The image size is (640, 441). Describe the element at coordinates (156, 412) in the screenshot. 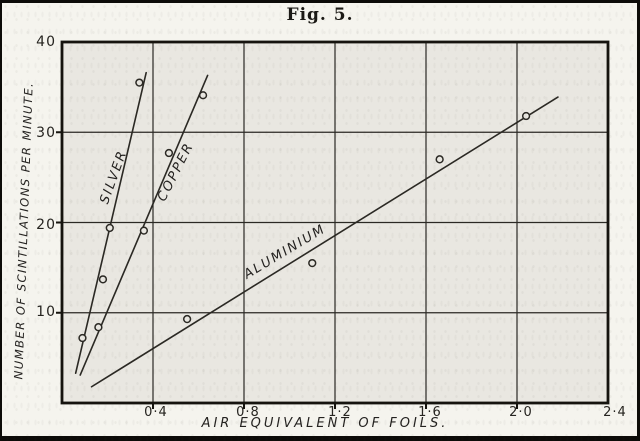

I see `x-tick-label-0-4: 0·4` at that location.